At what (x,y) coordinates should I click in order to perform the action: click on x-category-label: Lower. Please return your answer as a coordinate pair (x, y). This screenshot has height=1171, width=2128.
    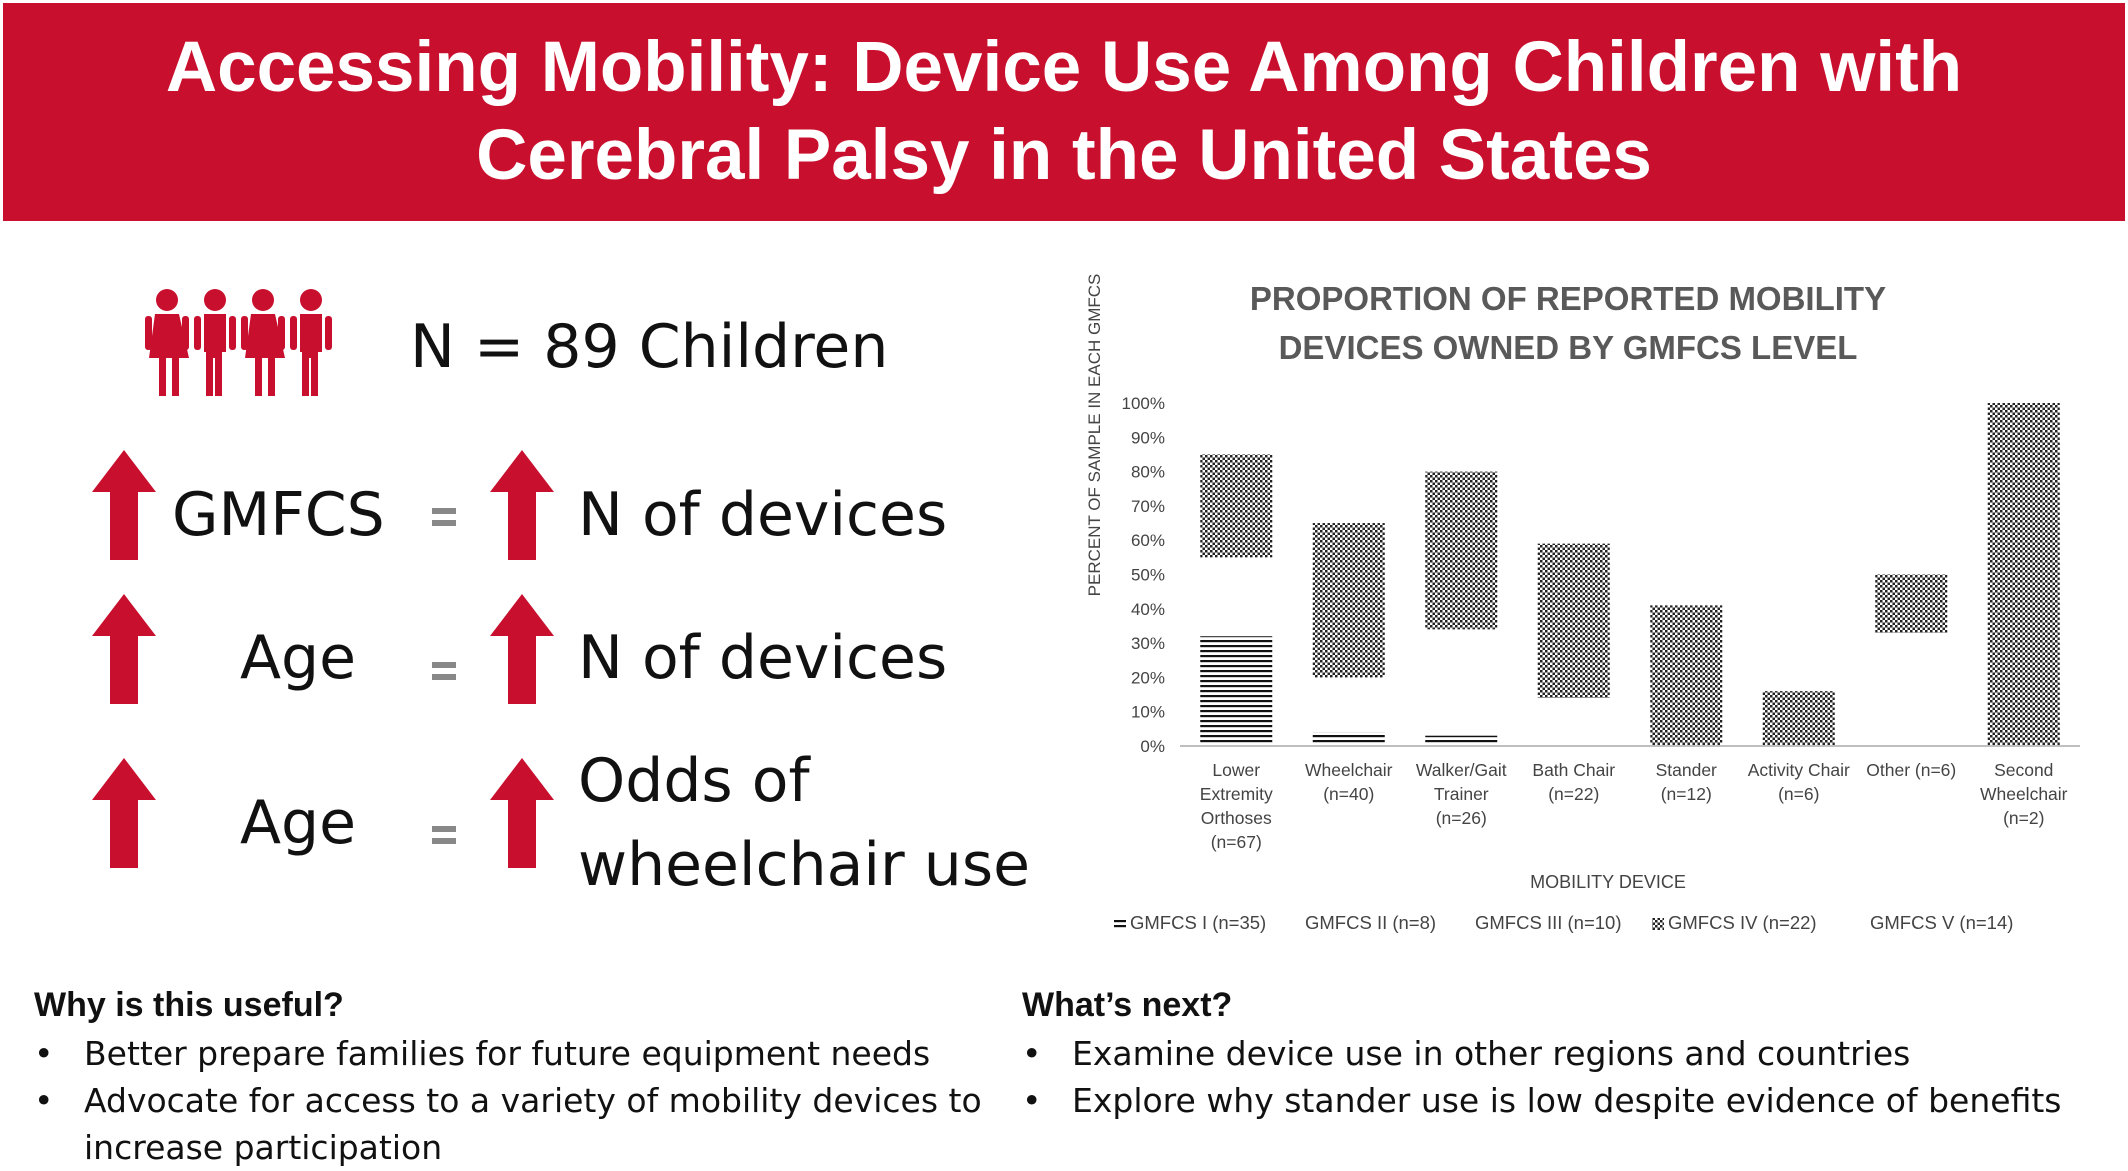
    Looking at the image, I should click on (1236, 770).